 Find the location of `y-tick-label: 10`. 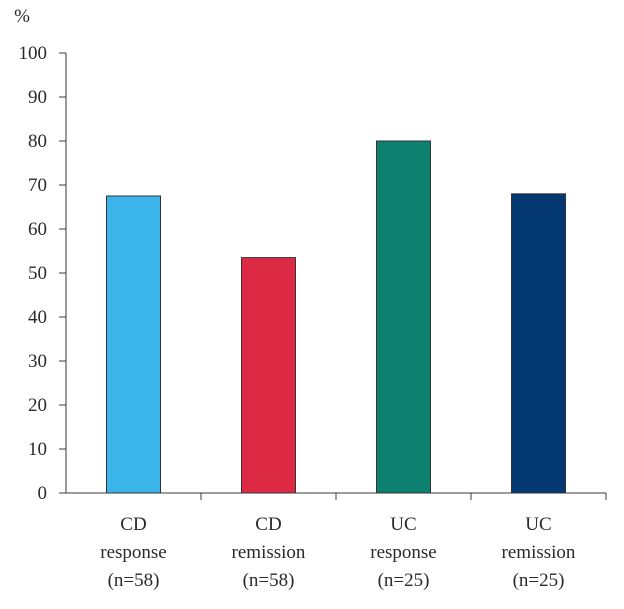

y-tick-label: 10 is located at coordinates (37, 449).